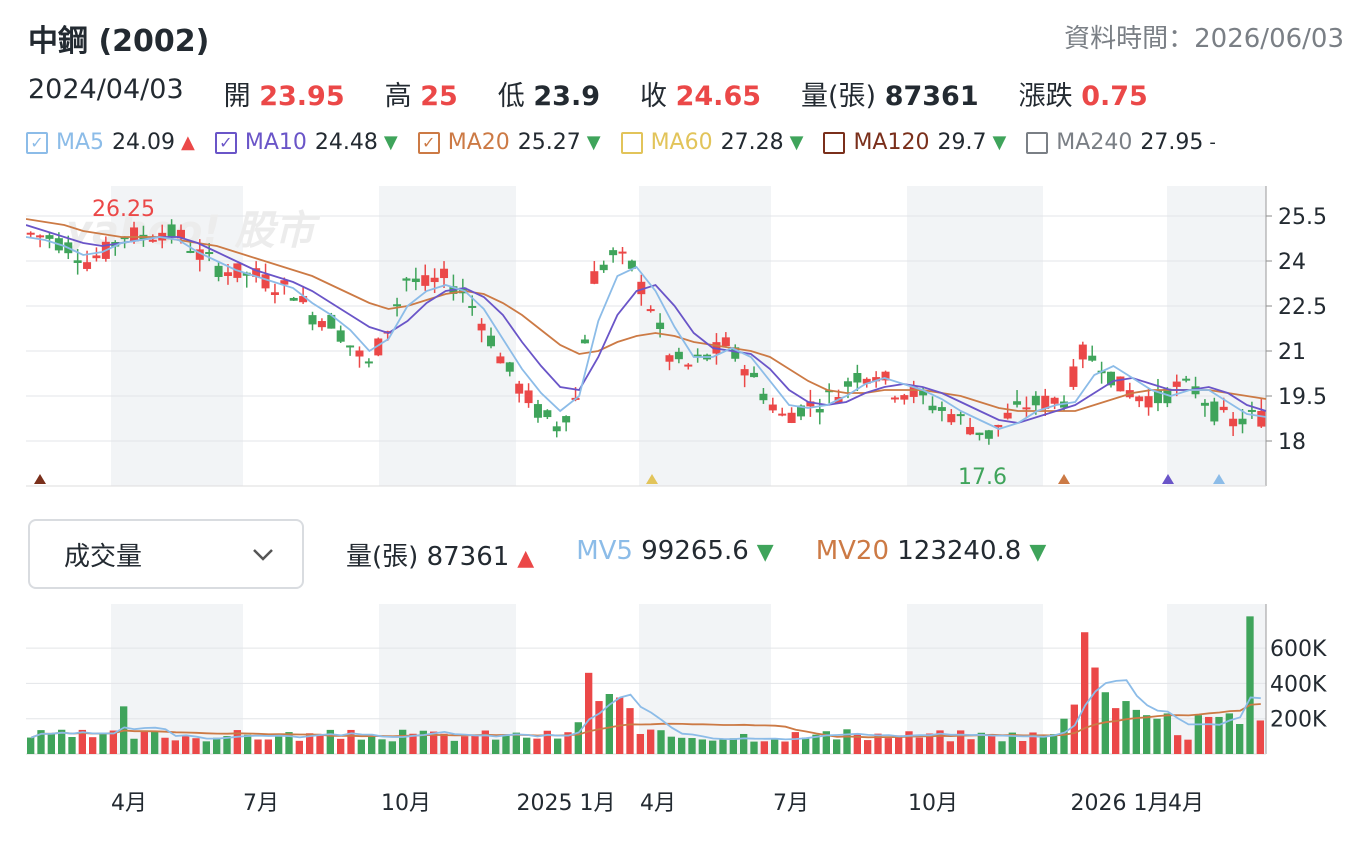 The width and height of the screenshot is (1360, 856). I want to click on x-tick-label: 7月, so click(261, 803).